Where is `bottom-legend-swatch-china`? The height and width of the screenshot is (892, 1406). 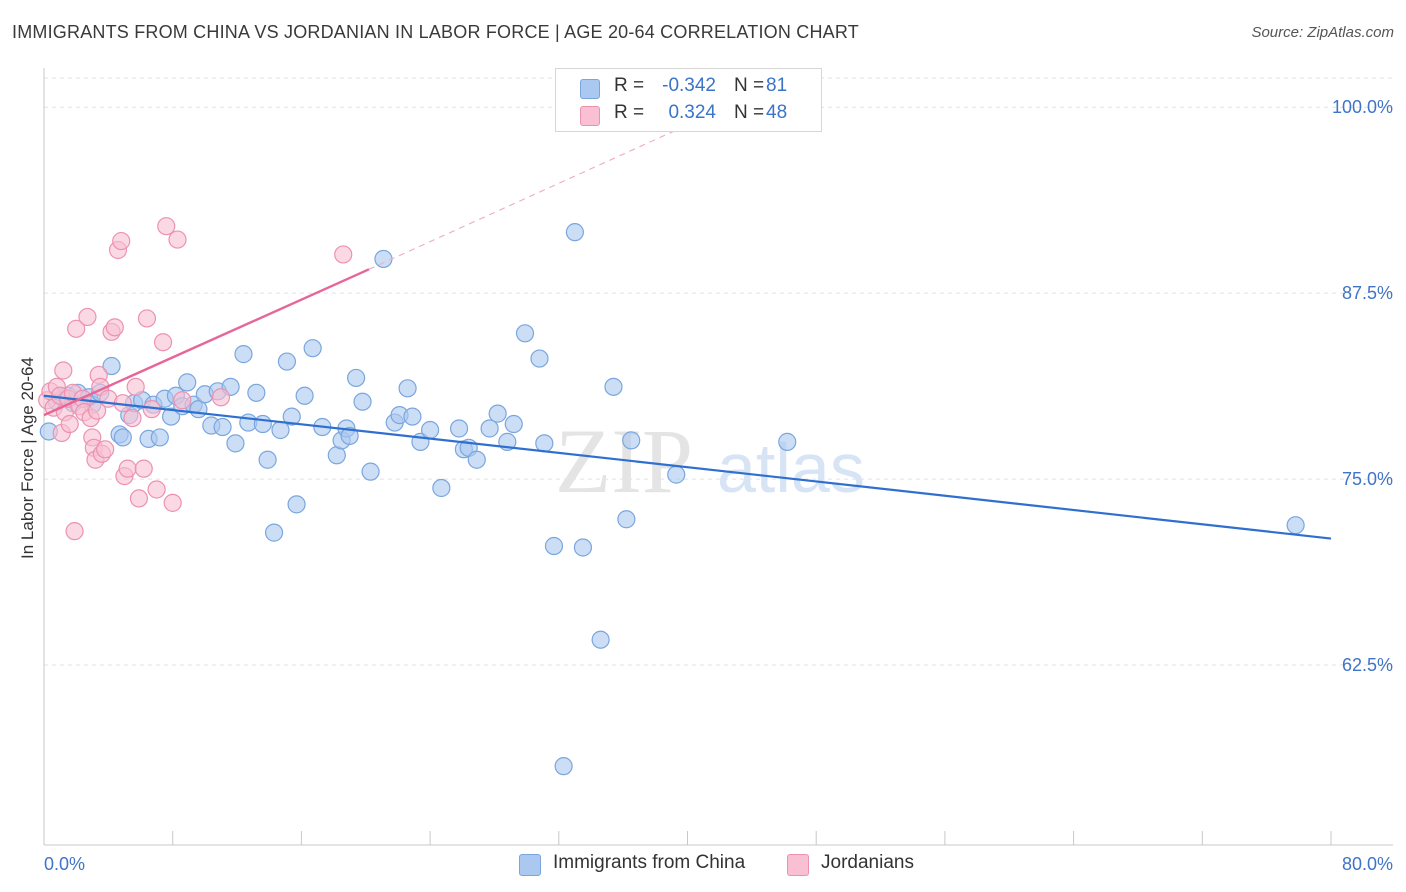 bottom-legend-swatch-china is located at coordinates (530, 865).